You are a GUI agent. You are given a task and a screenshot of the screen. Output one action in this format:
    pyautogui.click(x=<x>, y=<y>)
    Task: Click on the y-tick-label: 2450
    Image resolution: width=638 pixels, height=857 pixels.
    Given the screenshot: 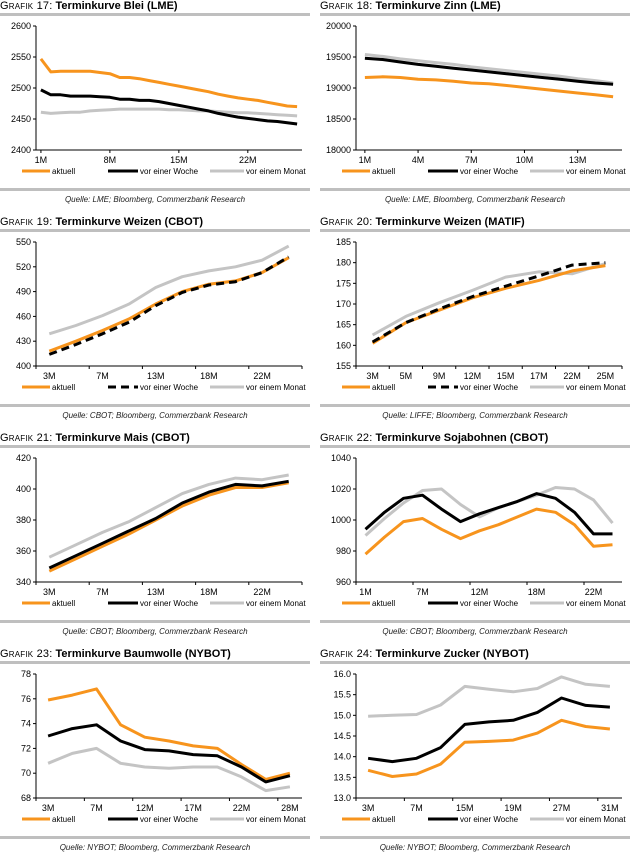 What is the action you would take?
    pyautogui.click(x=21, y=119)
    